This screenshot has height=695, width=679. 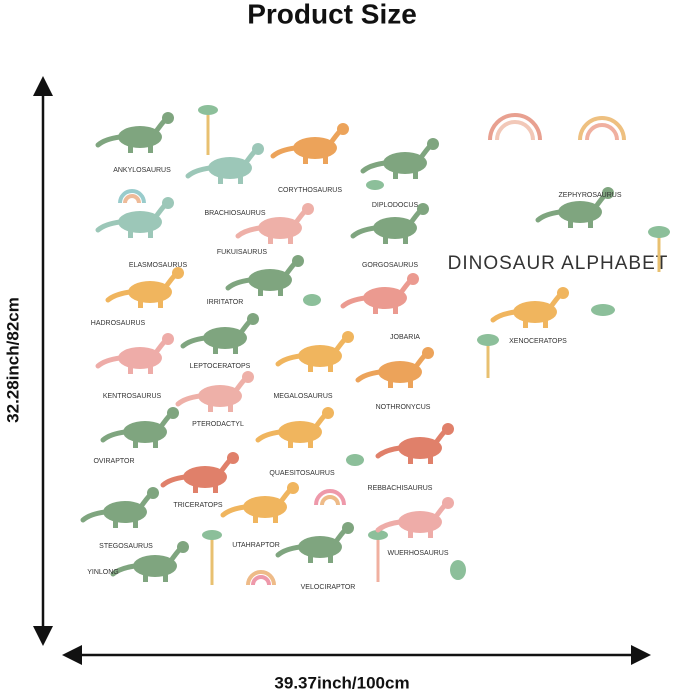 What do you see at coordinates (12, 360) in the screenshot?
I see `height-label: 32.28inch/82cm` at bounding box center [12, 360].